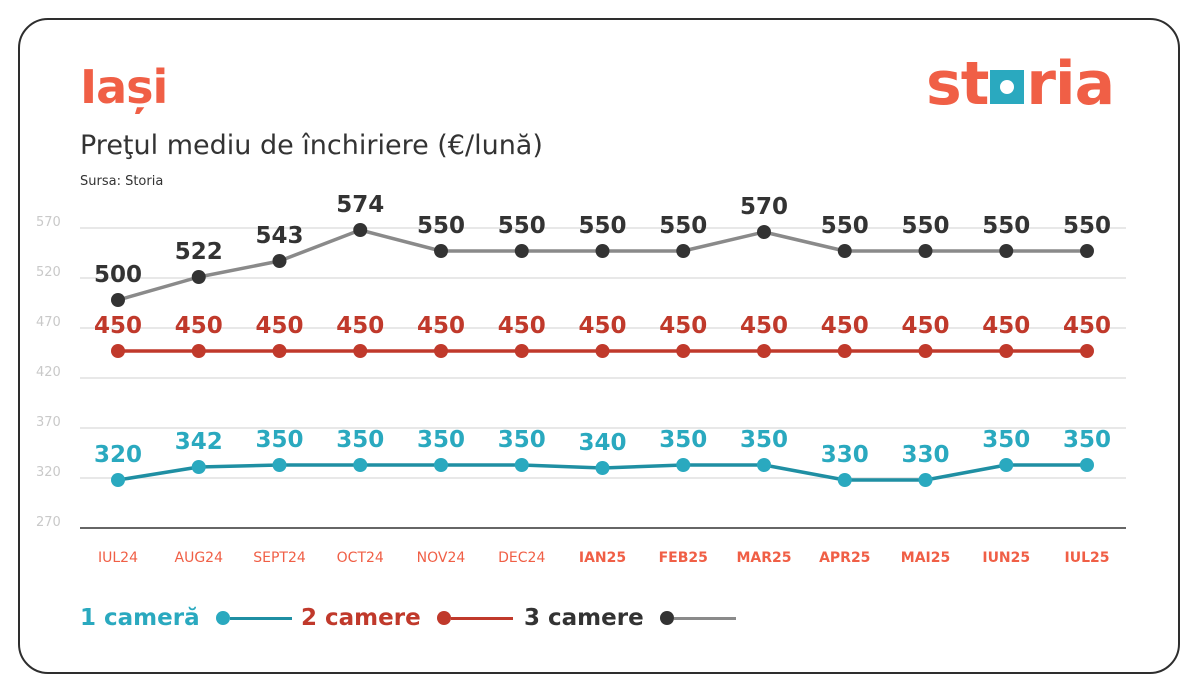  I want to click on data-label-3: 500, so click(118, 275).